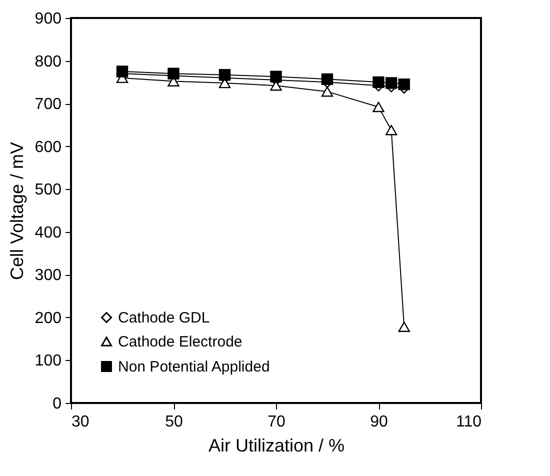 This screenshot has width=550, height=476. I want to click on x-tick-label: 50, so click(174, 422).